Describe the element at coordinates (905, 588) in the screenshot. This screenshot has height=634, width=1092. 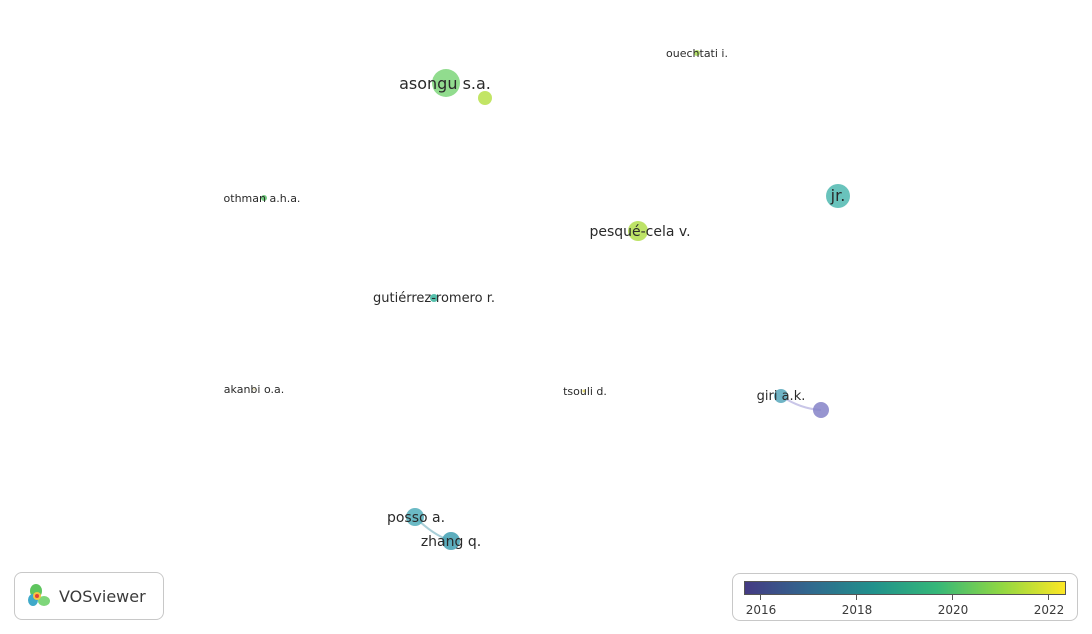
I see `legend-gradient-bar` at that location.